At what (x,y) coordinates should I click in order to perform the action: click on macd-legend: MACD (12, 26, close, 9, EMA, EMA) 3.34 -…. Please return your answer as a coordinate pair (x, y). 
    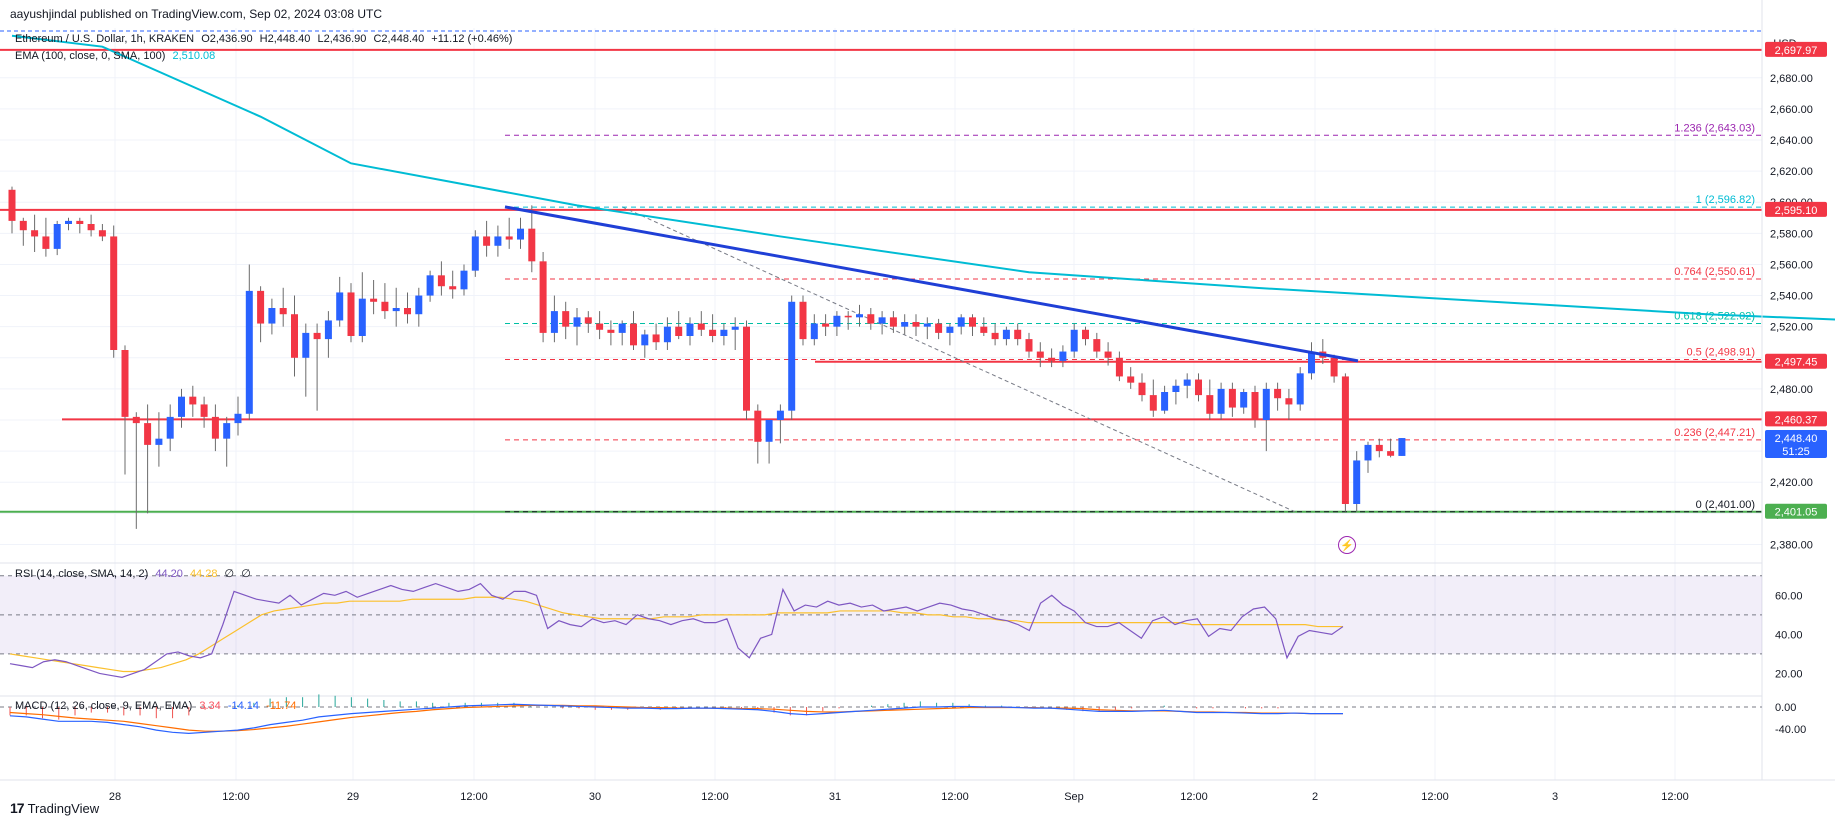
    Looking at the image, I should click on (157, 706).